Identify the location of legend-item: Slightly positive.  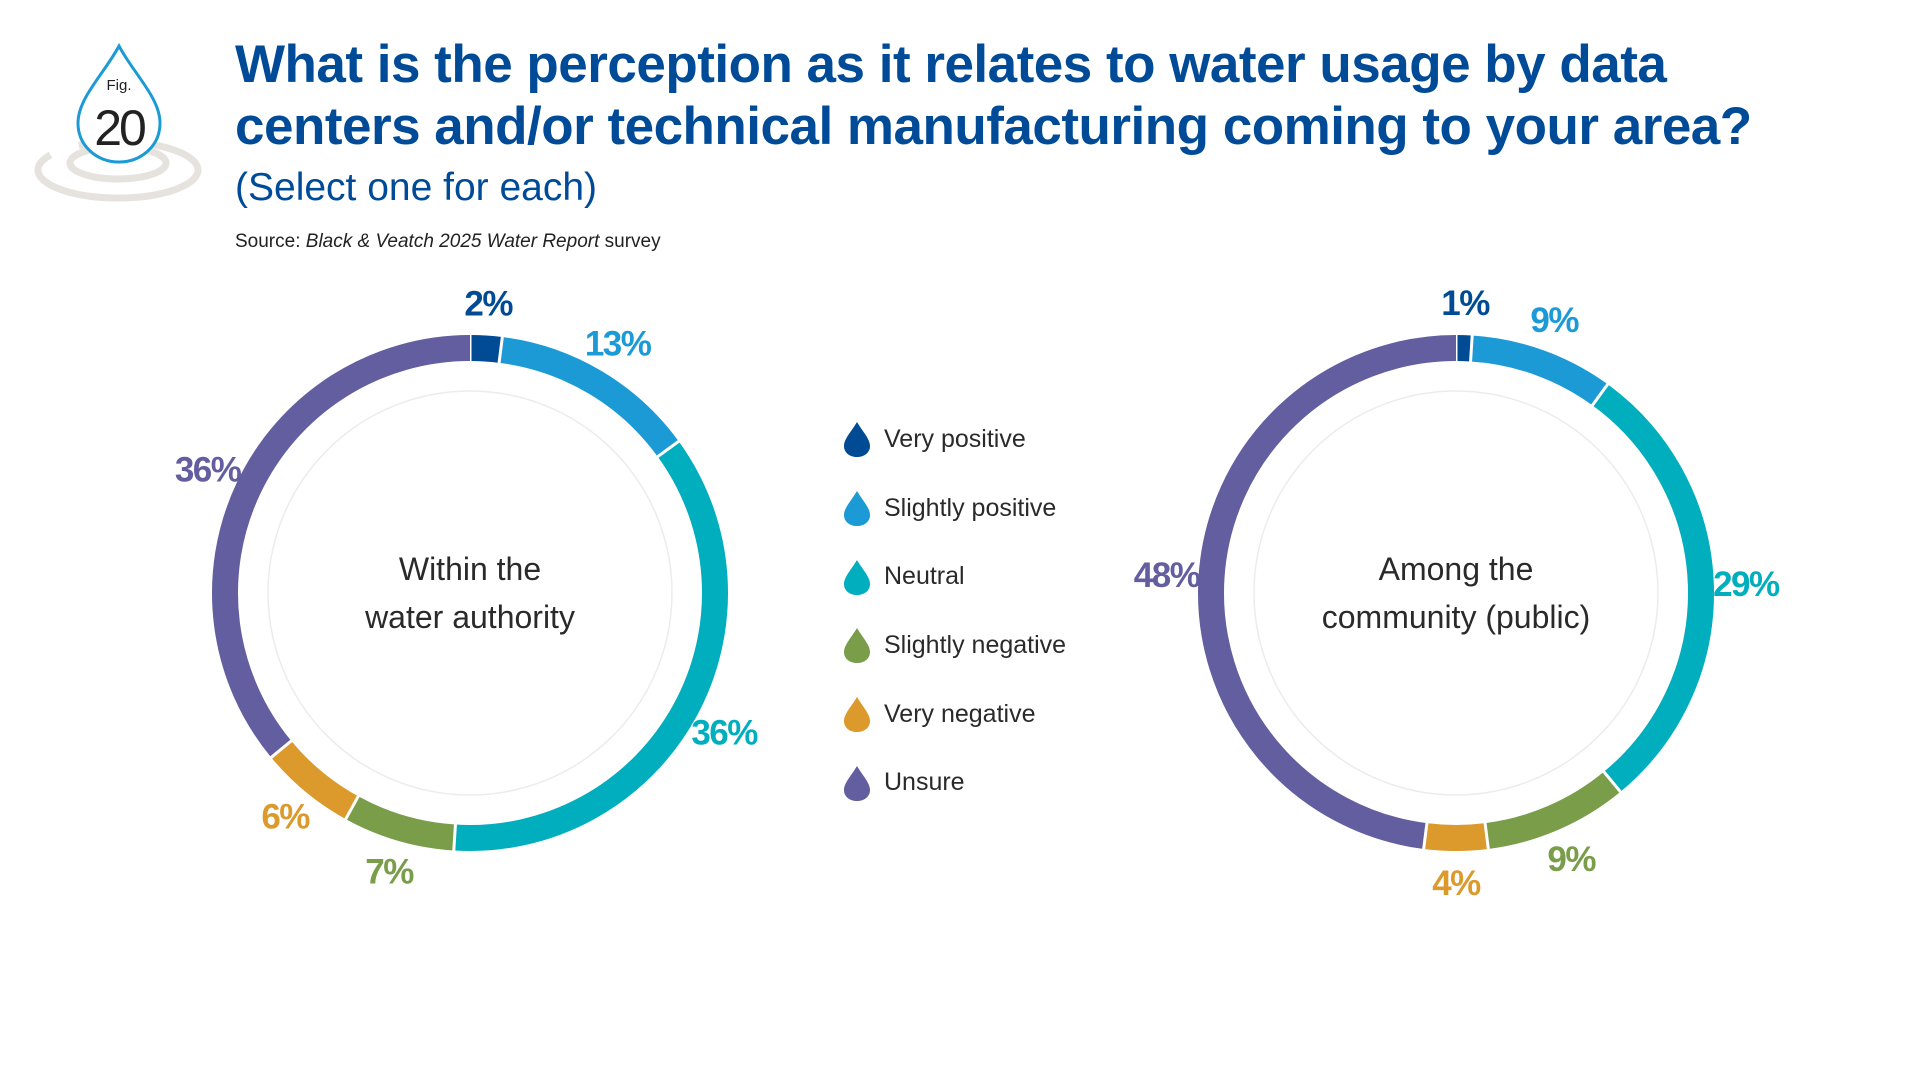
(954, 508).